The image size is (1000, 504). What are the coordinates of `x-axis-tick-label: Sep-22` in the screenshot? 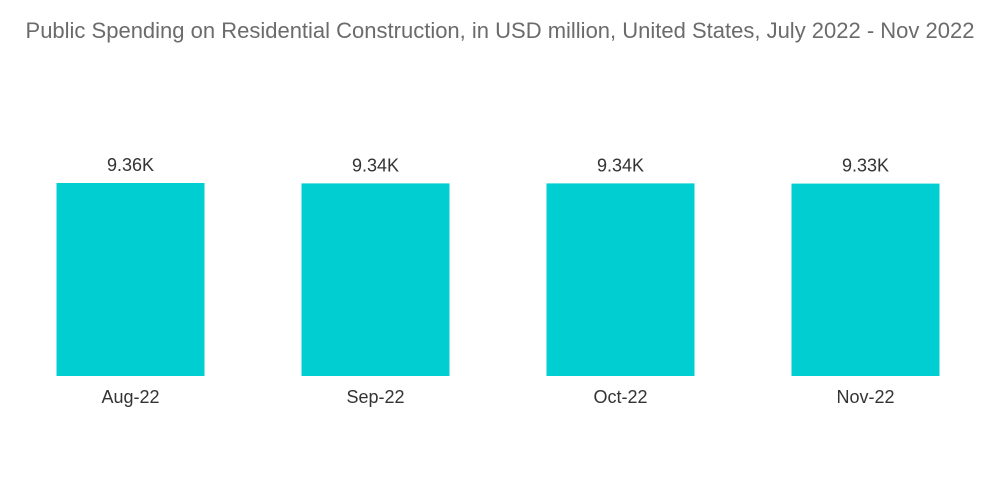 It's located at (375, 397).